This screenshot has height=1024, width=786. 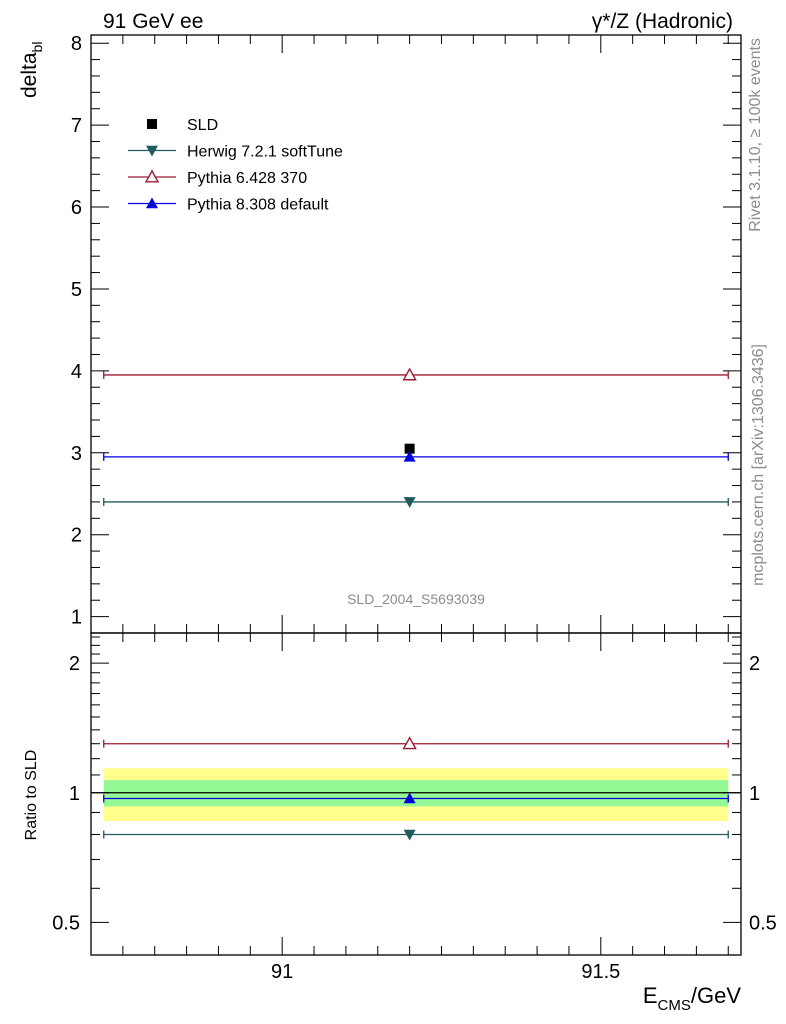 What do you see at coordinates (76, 126) in the screenshot?
I see `y-main-tick-label-7: 7` at bounding box center [76, 126].